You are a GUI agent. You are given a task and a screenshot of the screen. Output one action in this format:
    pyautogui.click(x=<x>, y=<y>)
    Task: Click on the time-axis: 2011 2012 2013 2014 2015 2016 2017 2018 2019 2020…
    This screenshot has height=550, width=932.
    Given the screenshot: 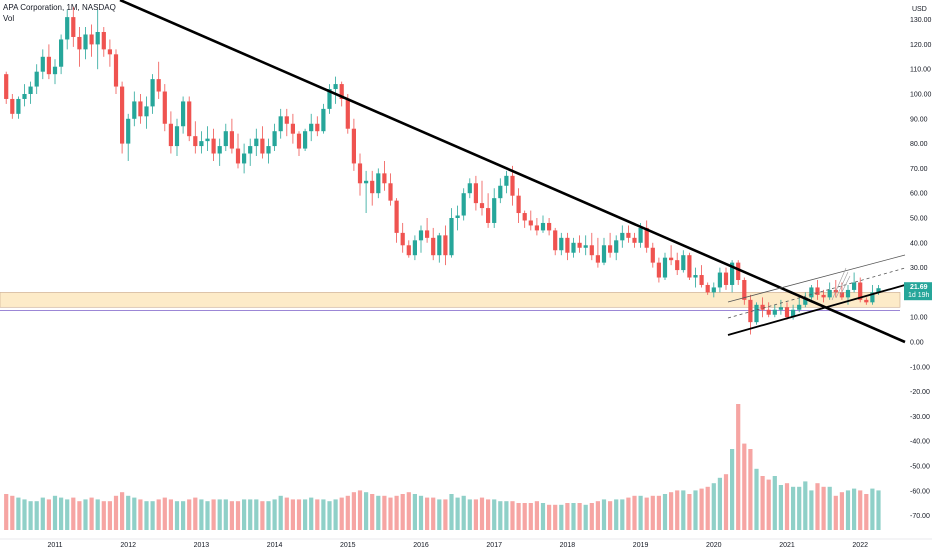 What is the action you would take?
    pyautogui.click(x=466, y=543)
    